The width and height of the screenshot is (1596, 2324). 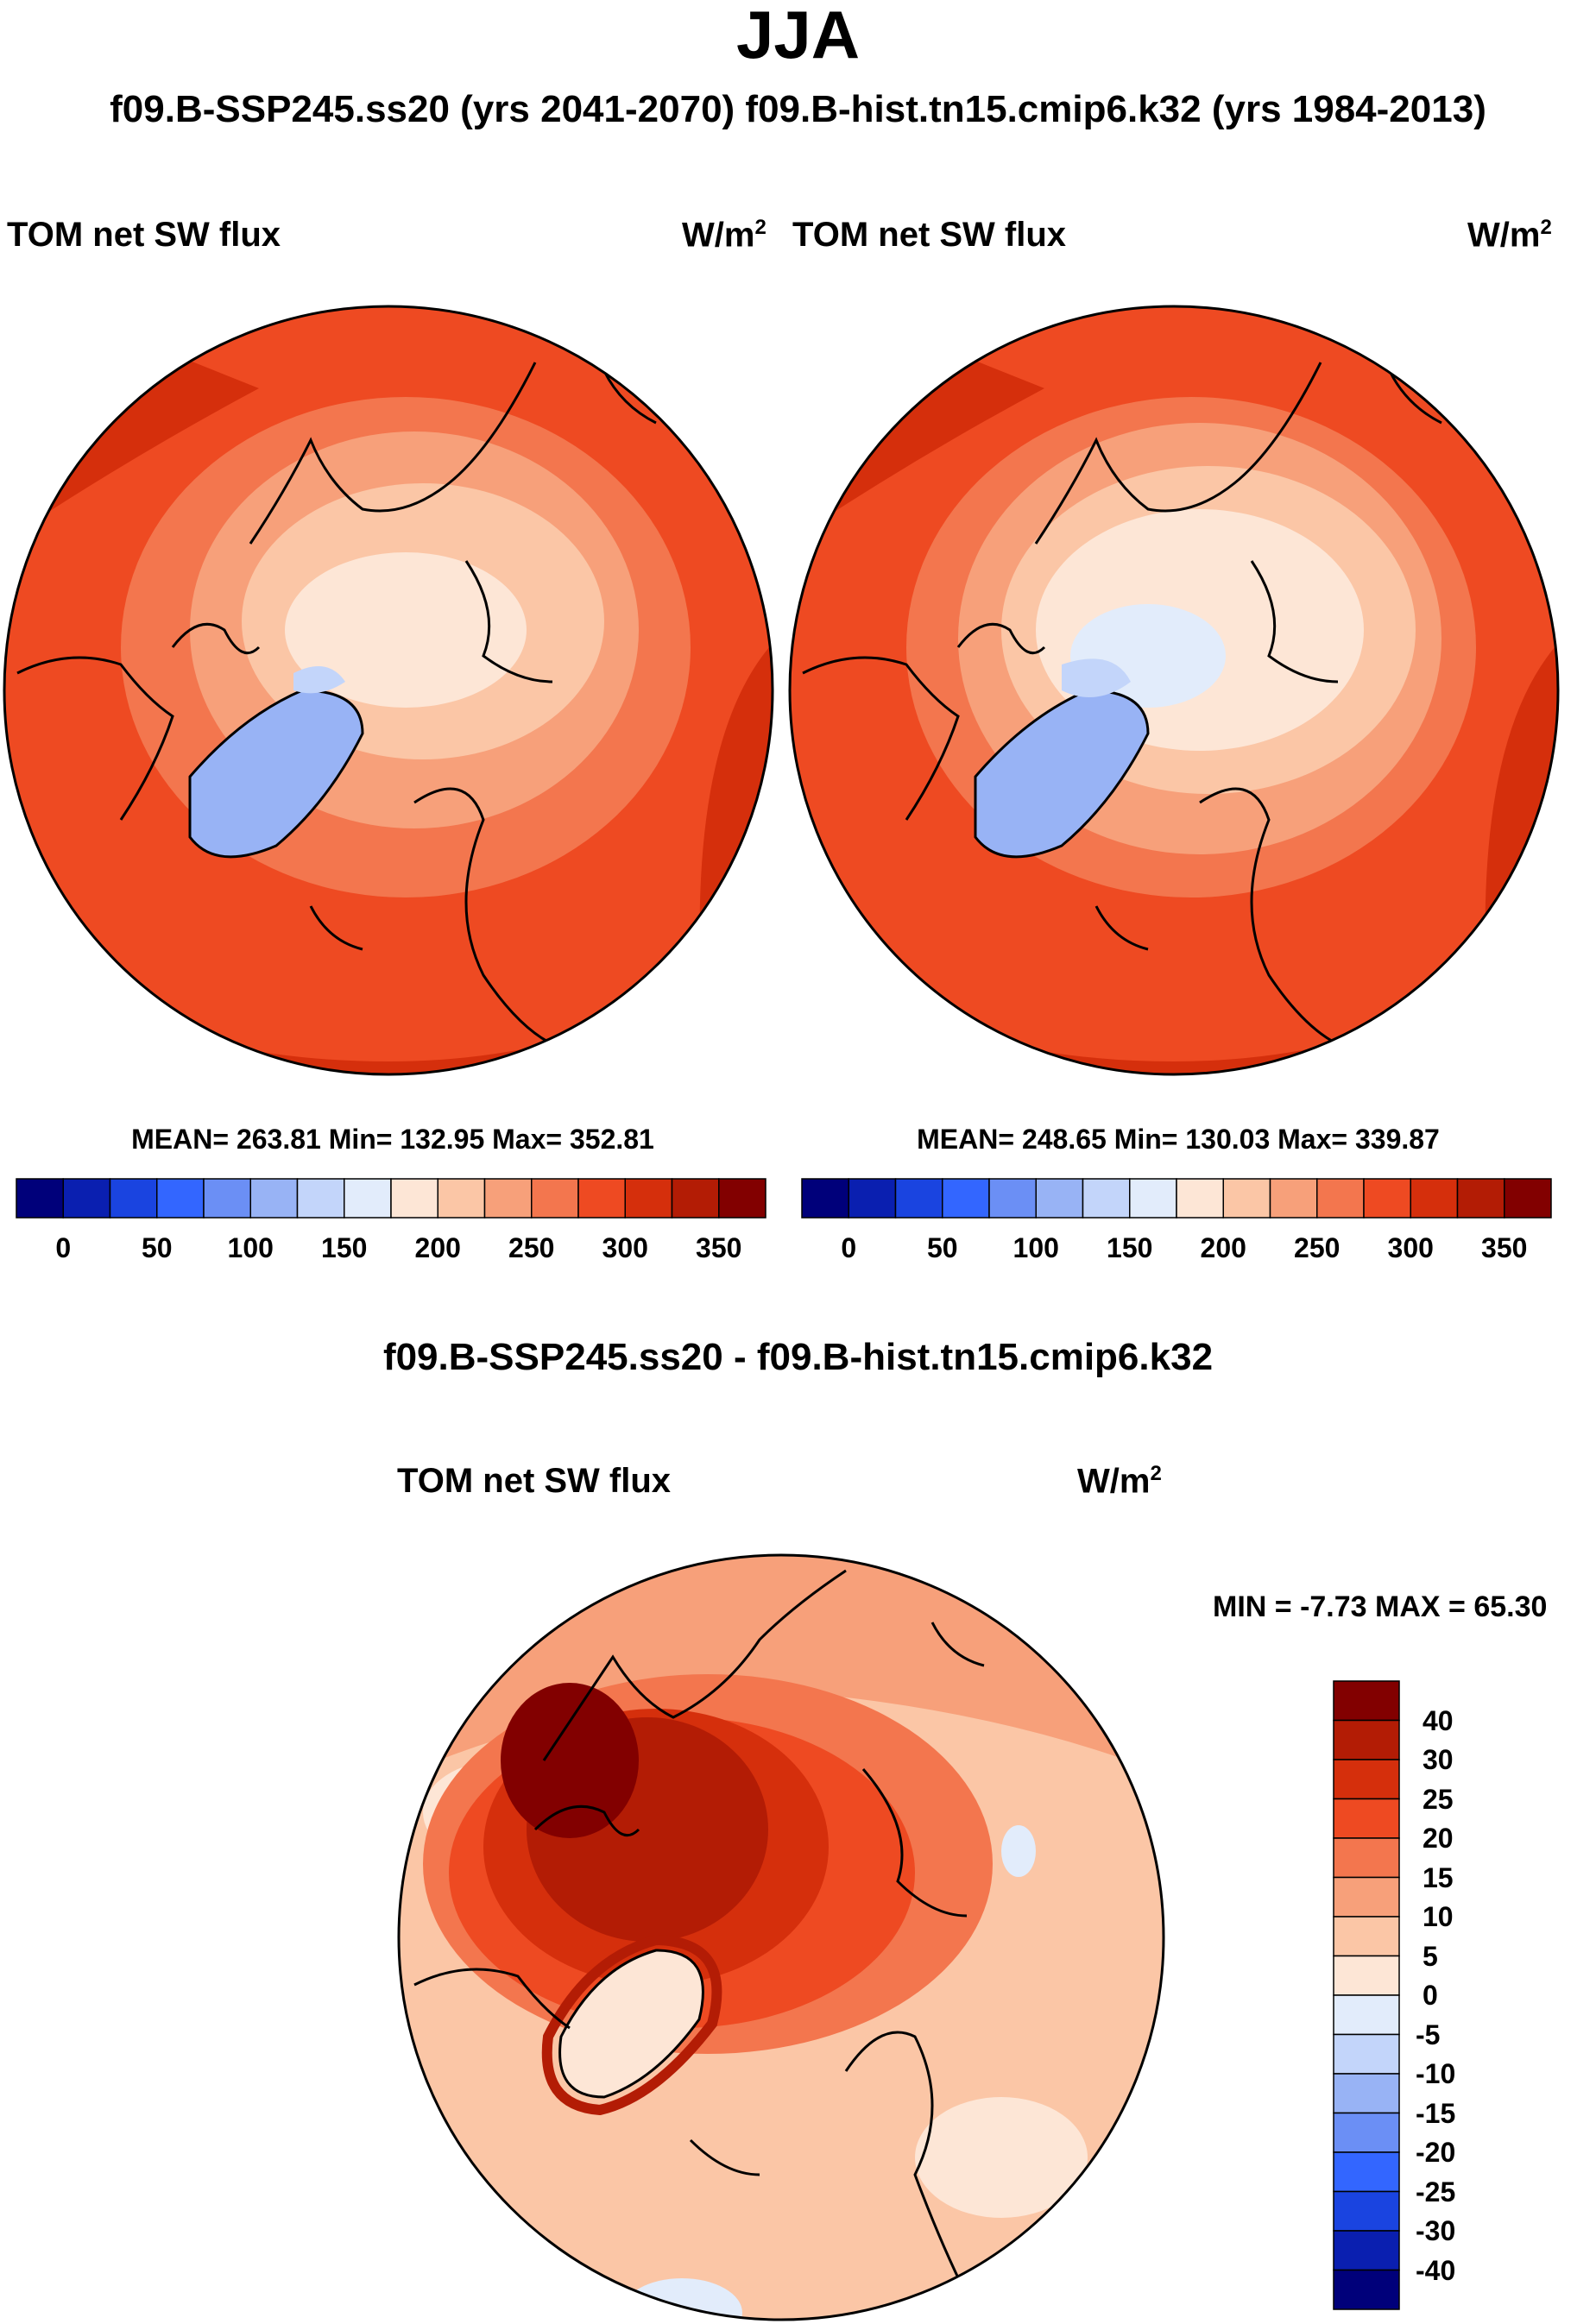 I want to click on left-colorbar-ticks: 0 50 100 150 200 250 300 350, so click(x=391, y=1249).